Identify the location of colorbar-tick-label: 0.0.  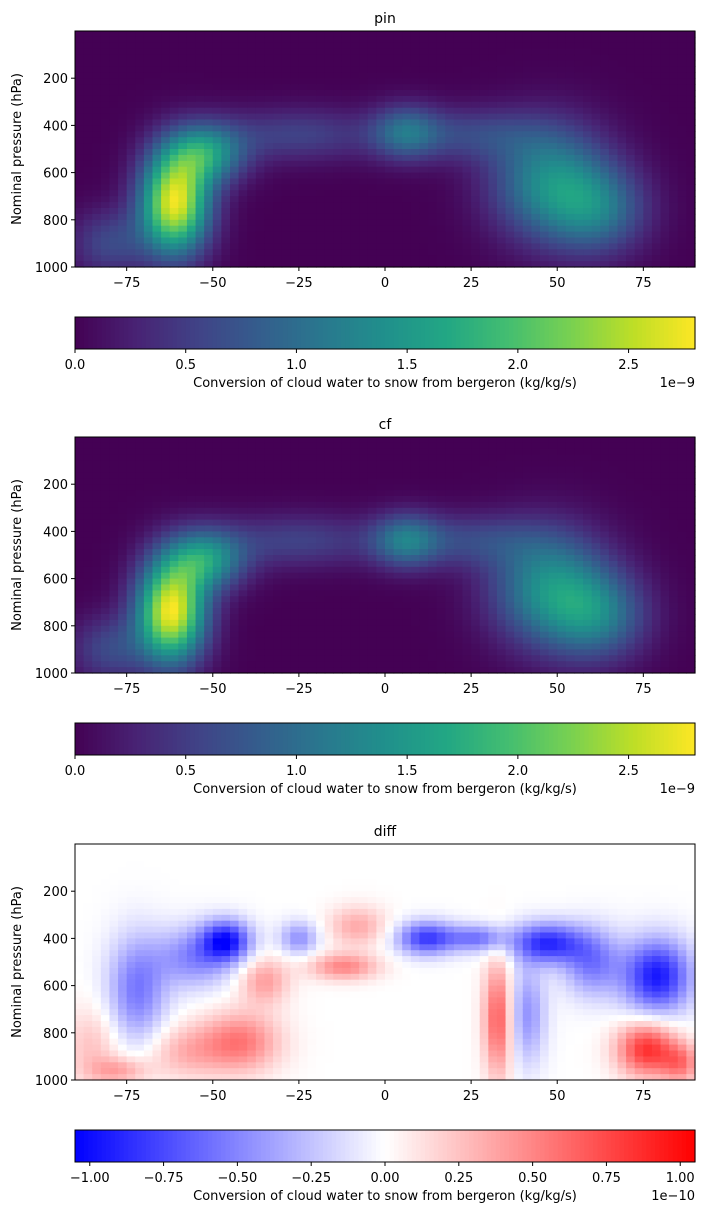
(75, 365).